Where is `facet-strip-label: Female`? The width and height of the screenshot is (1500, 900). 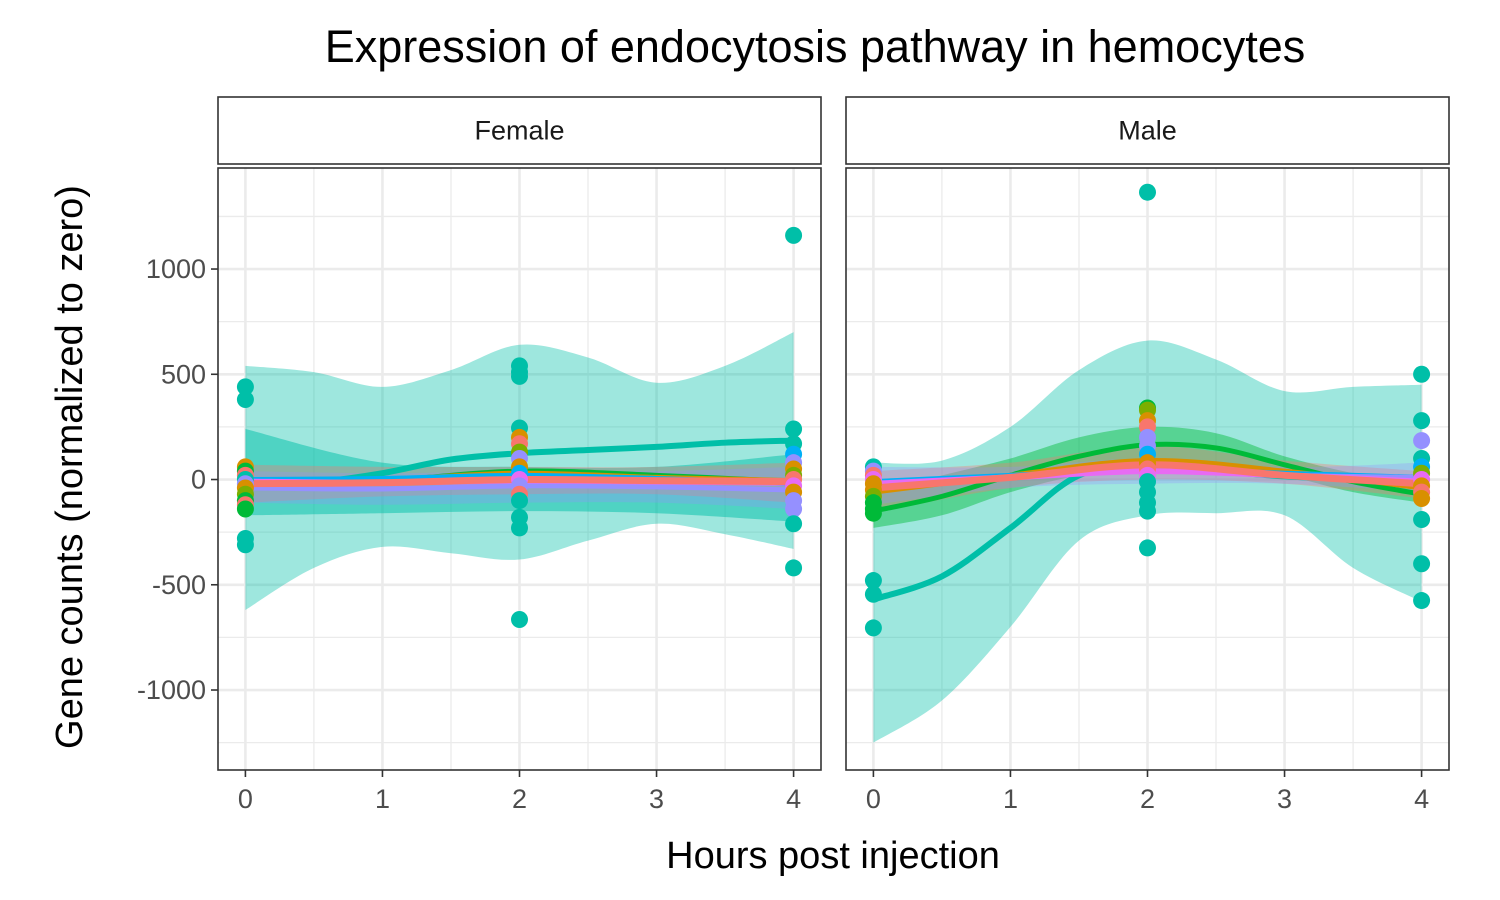
facet-strip-label: Female is located at coordinates (519, 131).